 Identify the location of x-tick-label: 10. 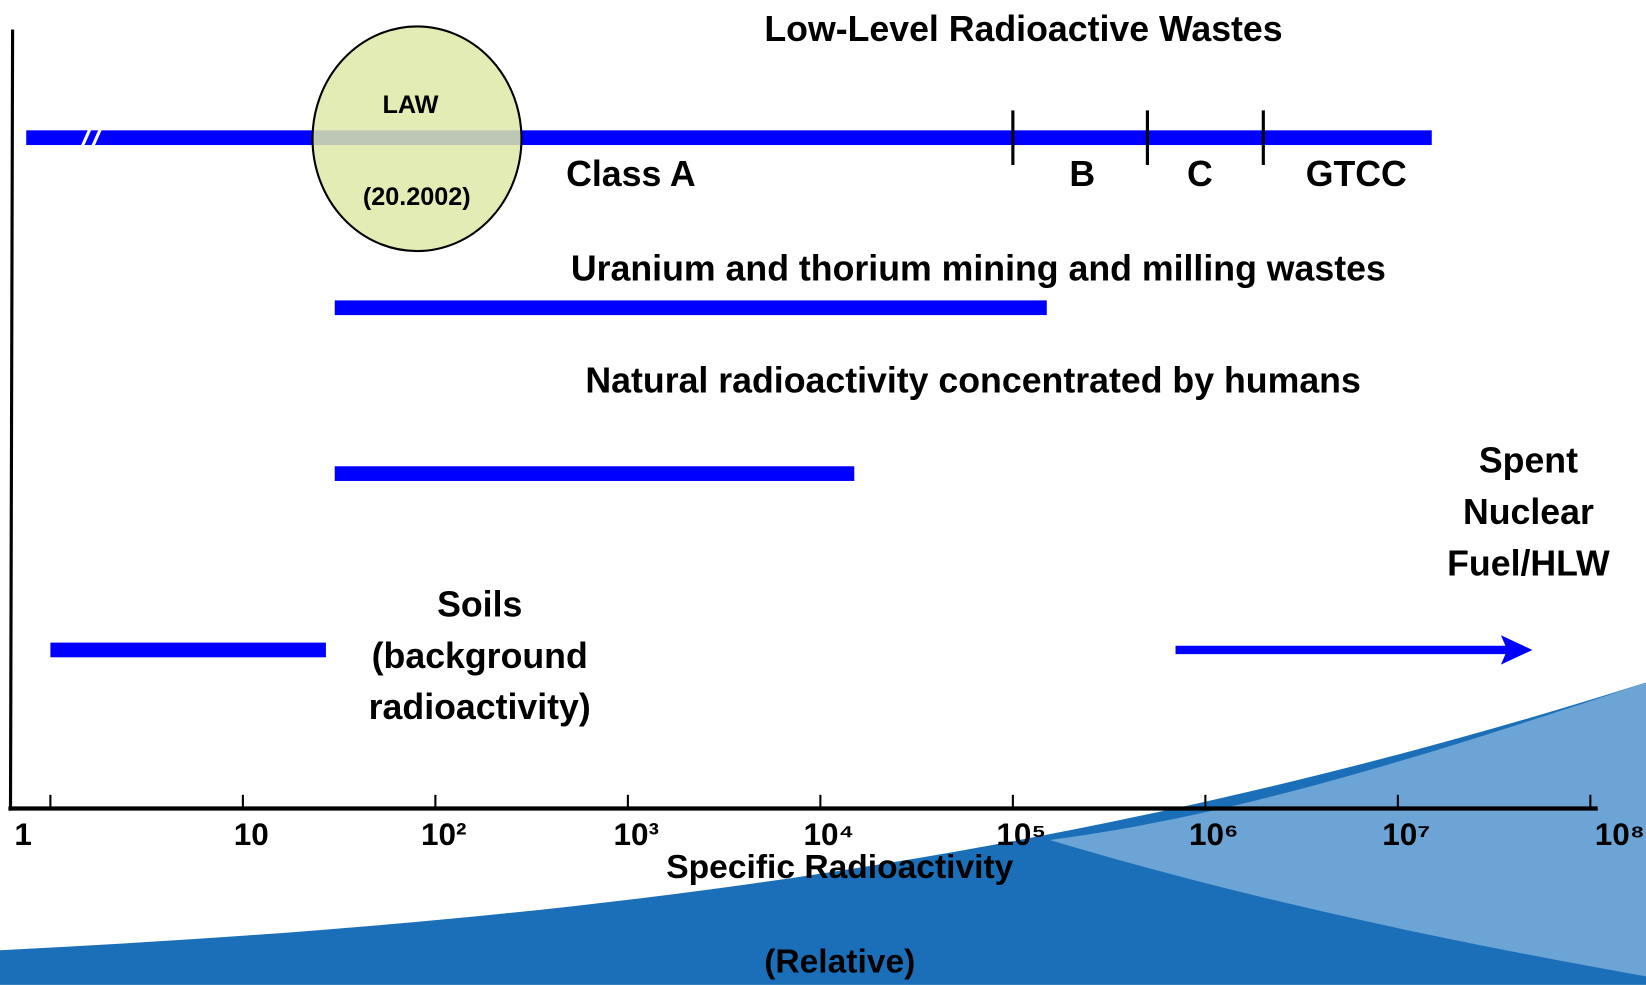
(251, 834).